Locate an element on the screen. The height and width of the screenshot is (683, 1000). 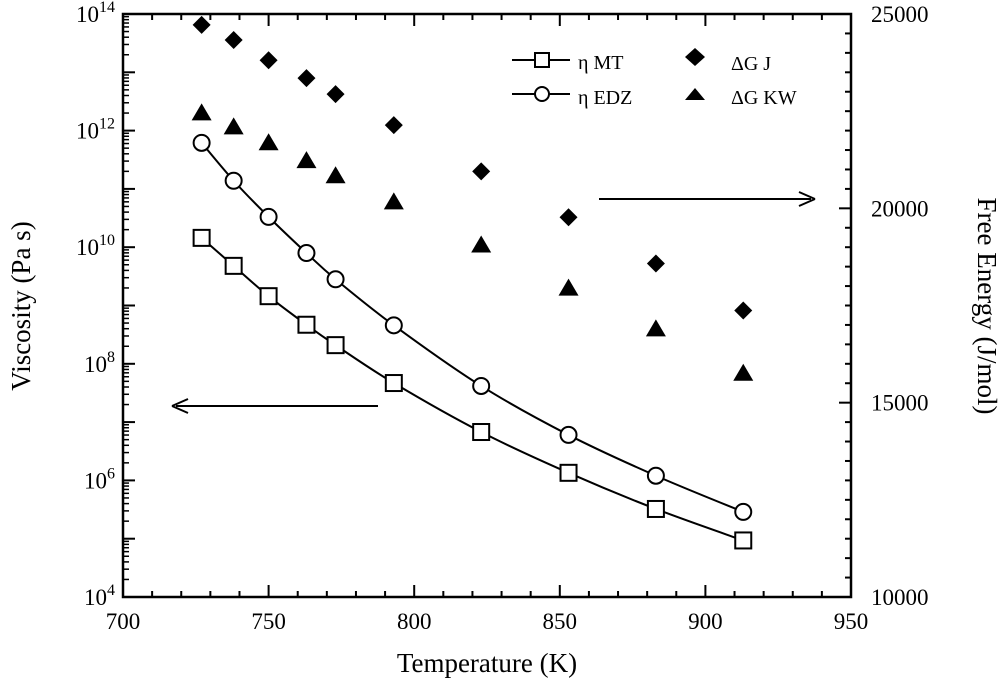
legend-item-eta-edz: η EDZ is located at coordinates (572, 97).